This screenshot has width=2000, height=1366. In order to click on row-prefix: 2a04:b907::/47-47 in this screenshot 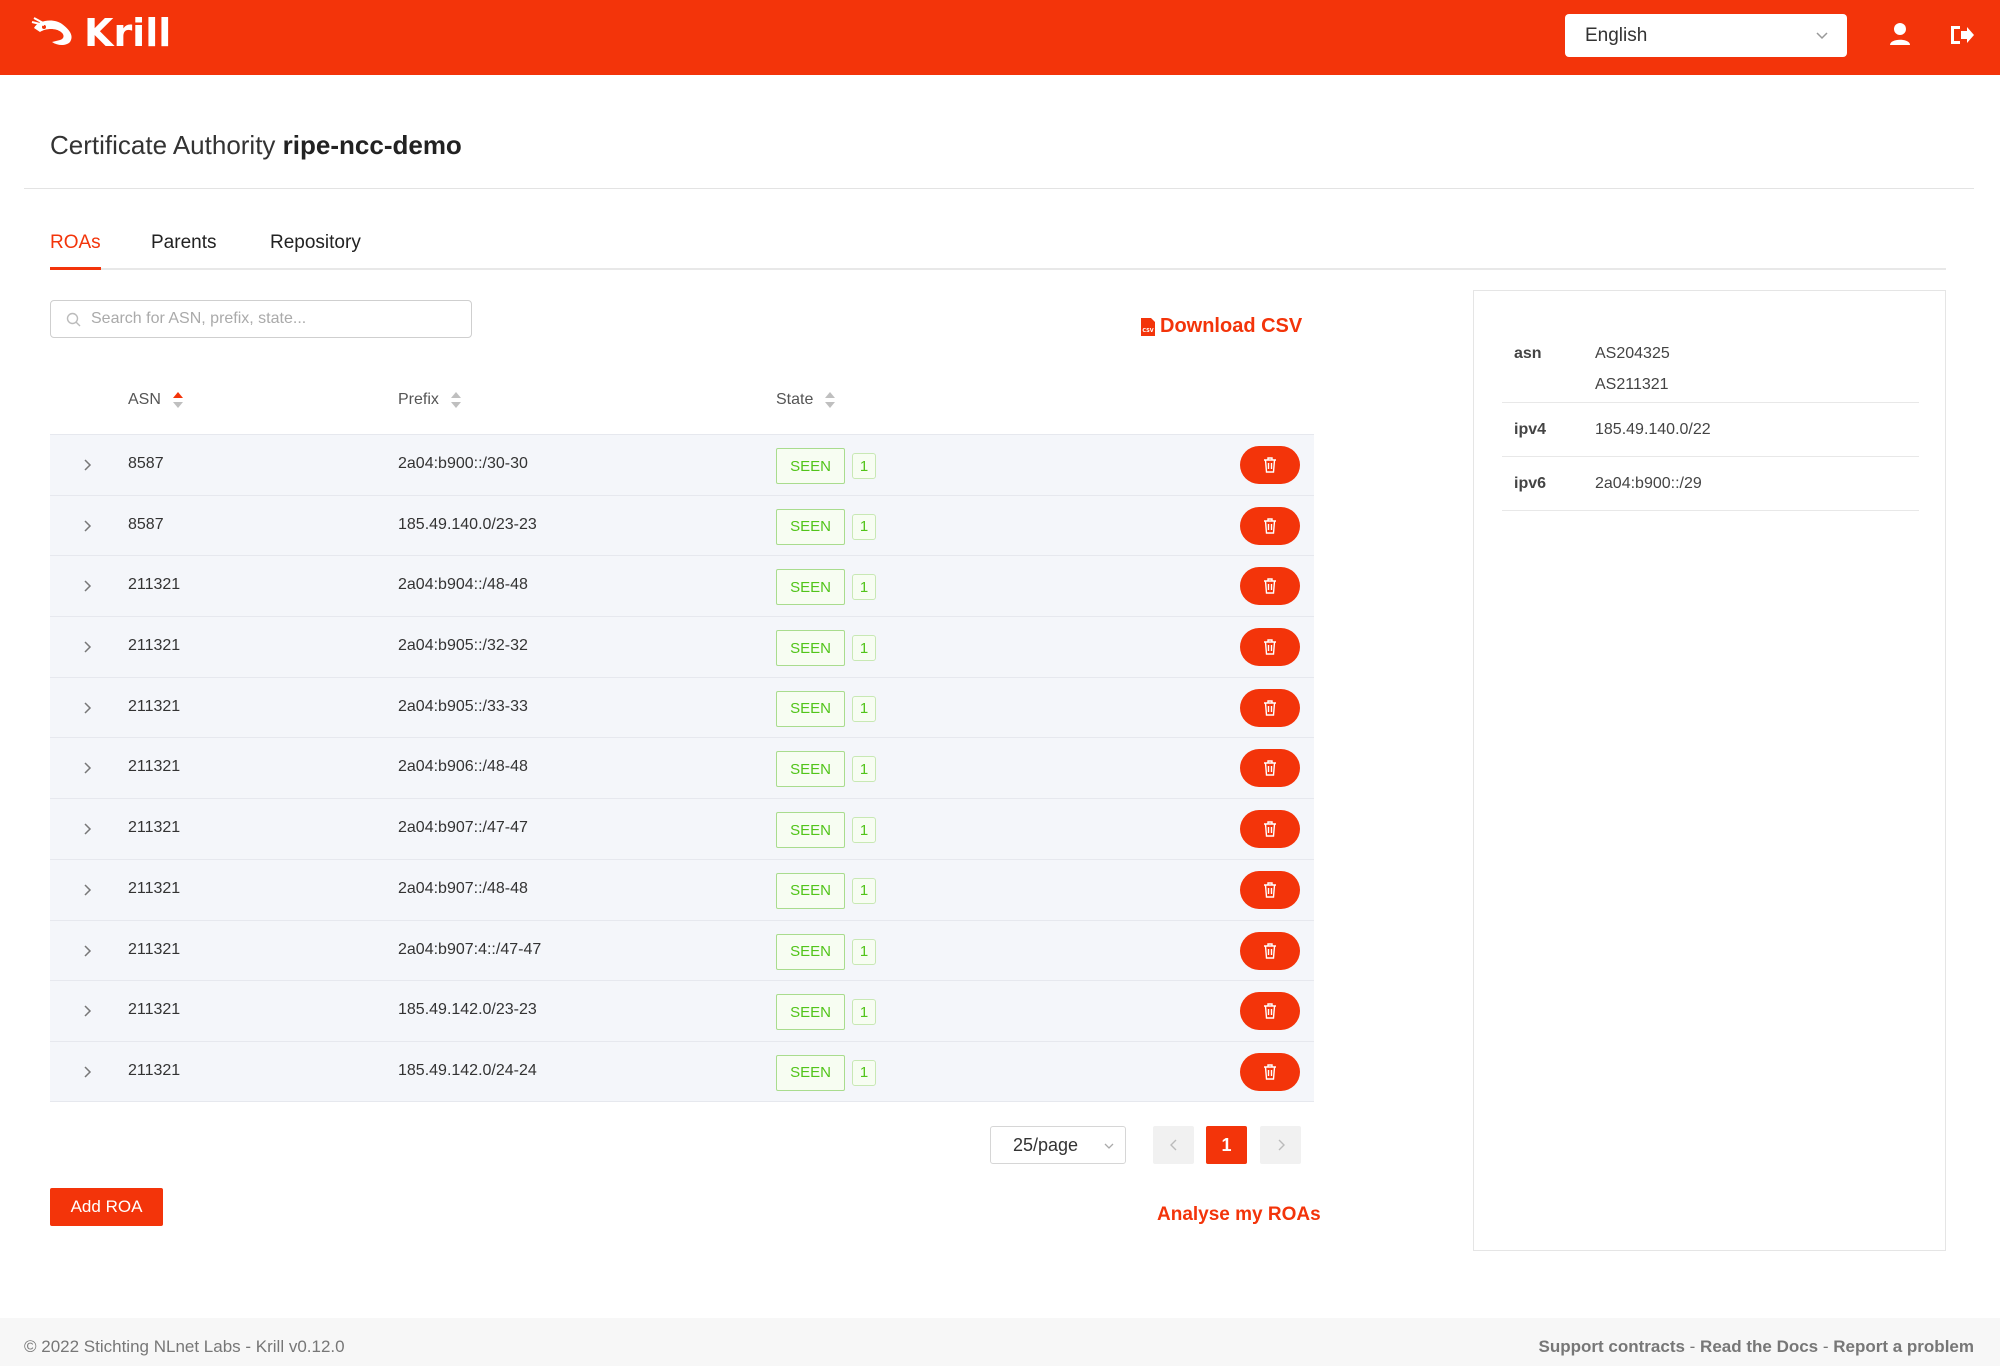, I will do `click(463, 828)`.